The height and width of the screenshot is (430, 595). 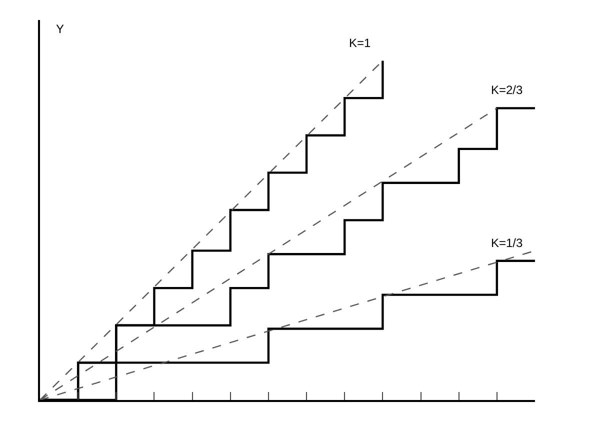 What do you see at coordinates (360, 43) in the screenshot?
I see `series-label: K=1` at bounding box center [360, 43].